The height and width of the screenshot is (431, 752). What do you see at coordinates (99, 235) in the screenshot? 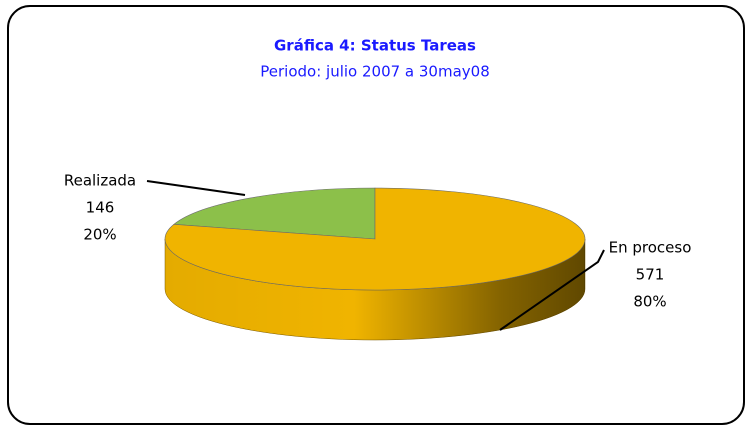
I see `data-label-percent: 20%` at bounding box center [99, 235].